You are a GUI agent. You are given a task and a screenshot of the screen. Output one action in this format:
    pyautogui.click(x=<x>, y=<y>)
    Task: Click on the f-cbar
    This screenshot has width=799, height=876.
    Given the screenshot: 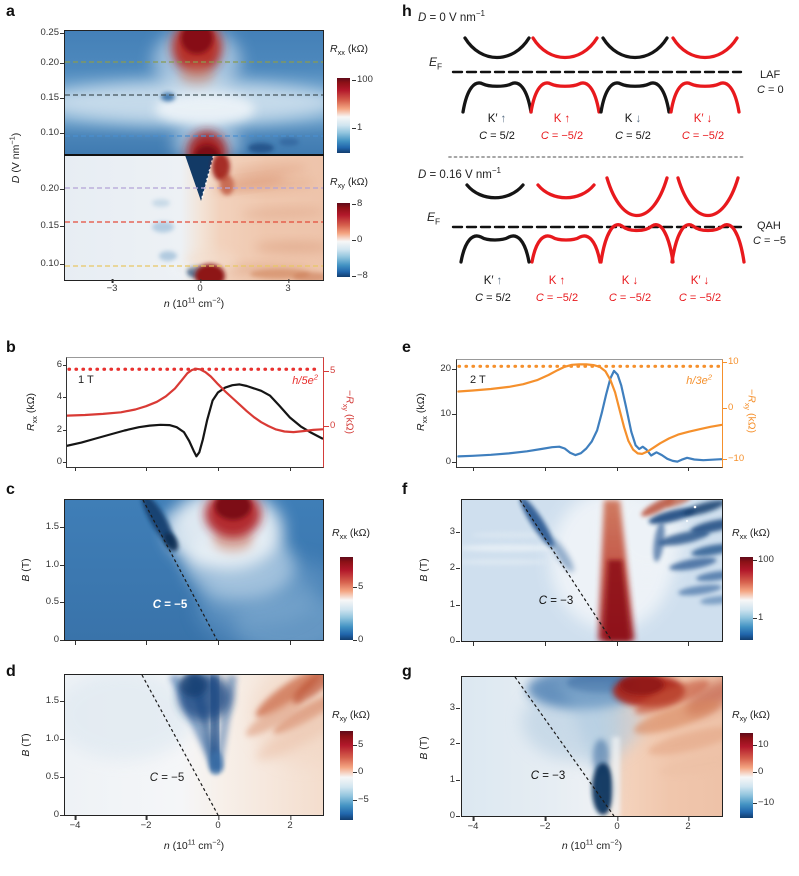 What is the action you would take?
    pyautogui.click(x=746, y=598)
    